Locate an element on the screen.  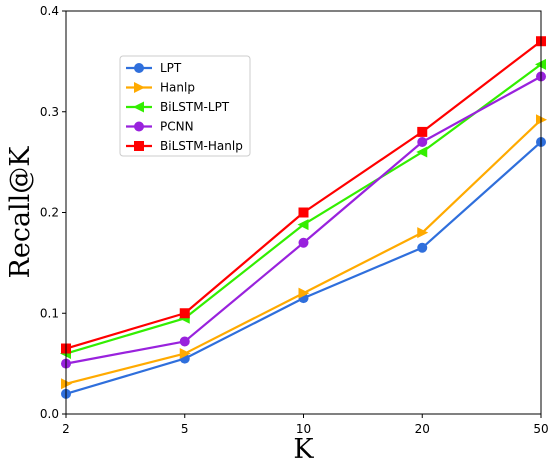
legend-label: BiLSTM-Hanlp is located at coordinates (201, 146).